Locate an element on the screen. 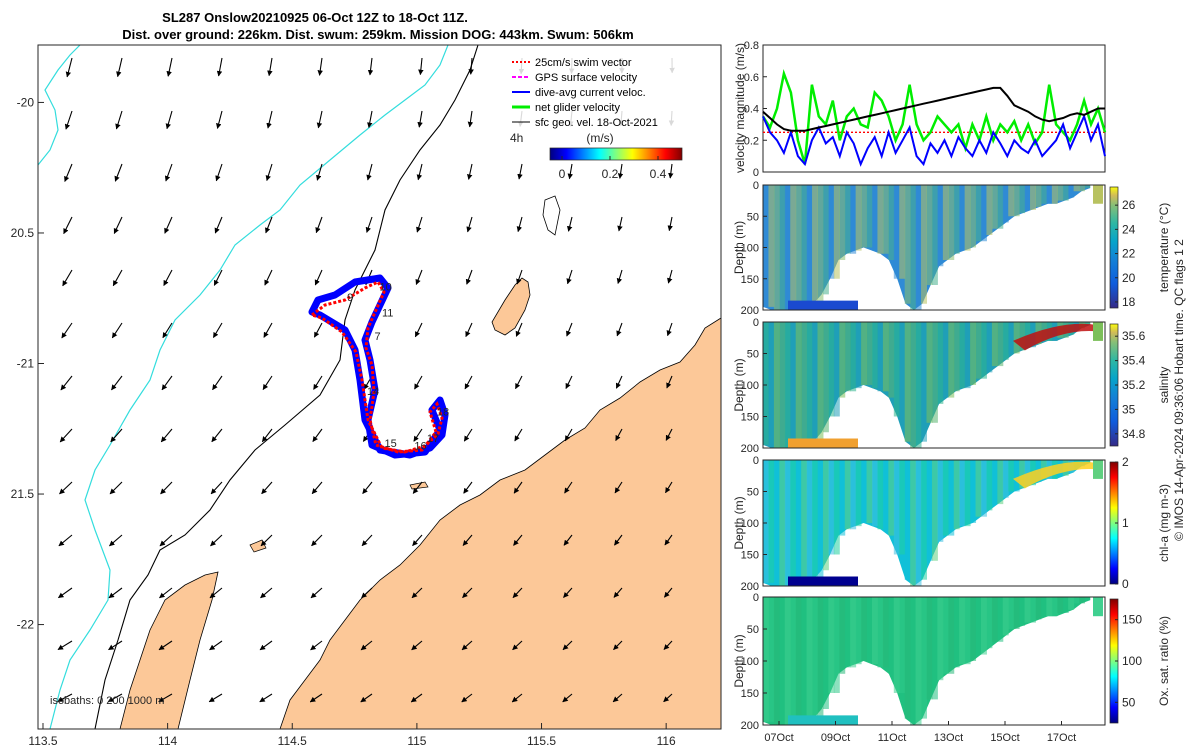 The image size is (1200, 750). velocity-ytick-label: 0.6 is located at coordinates (751, 78).